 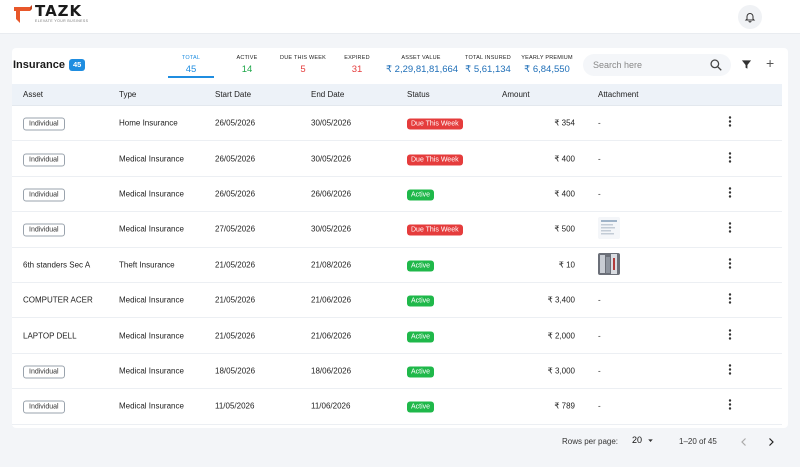 What do you see at coordinates (191, 66) in the screenshot?
I see `stat-total: Total 45` at bounding box center [191, 66].